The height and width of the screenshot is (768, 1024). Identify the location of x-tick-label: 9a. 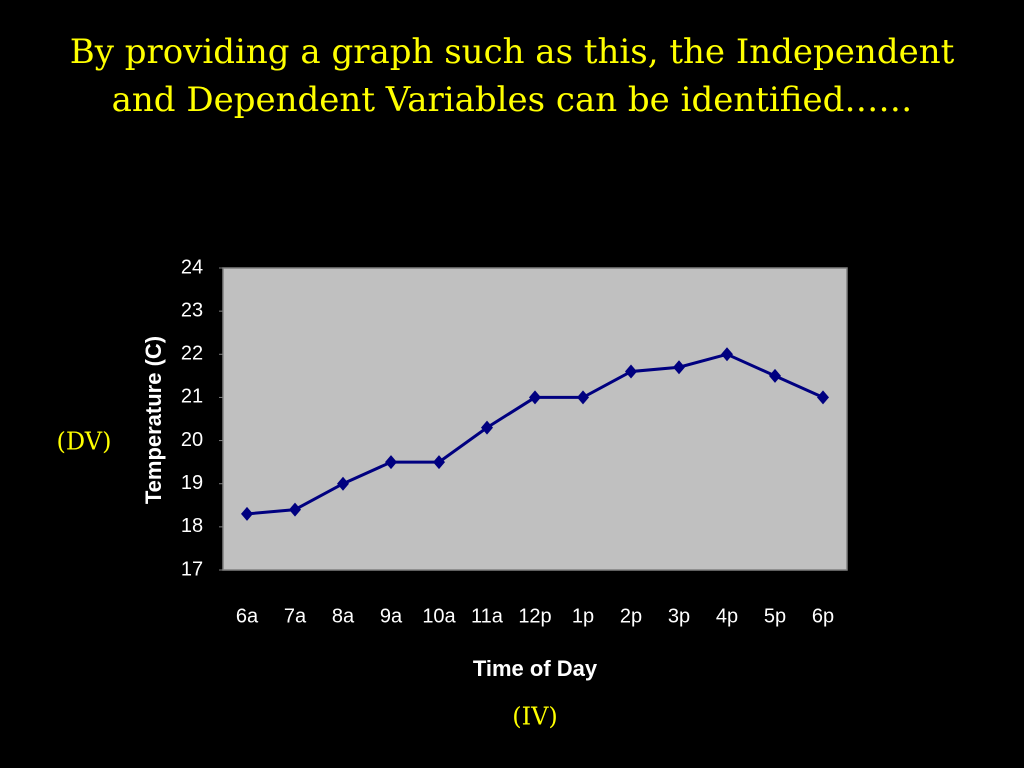
(391, 616).